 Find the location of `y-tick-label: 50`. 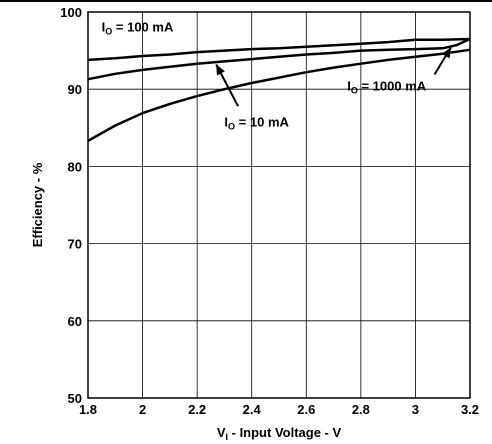

y-tick-label: 50 is located at coordinates (75, 398).